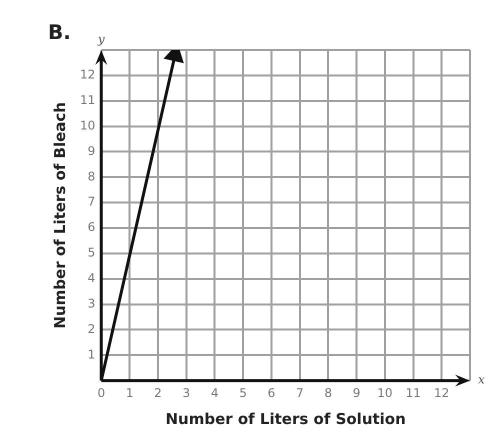 Image resolution: width=502 pixels, height=441 pixels. What do you see at coordinates (481, 379) in the screenshot?
I see `text: x` at bounding box center [481, 379].